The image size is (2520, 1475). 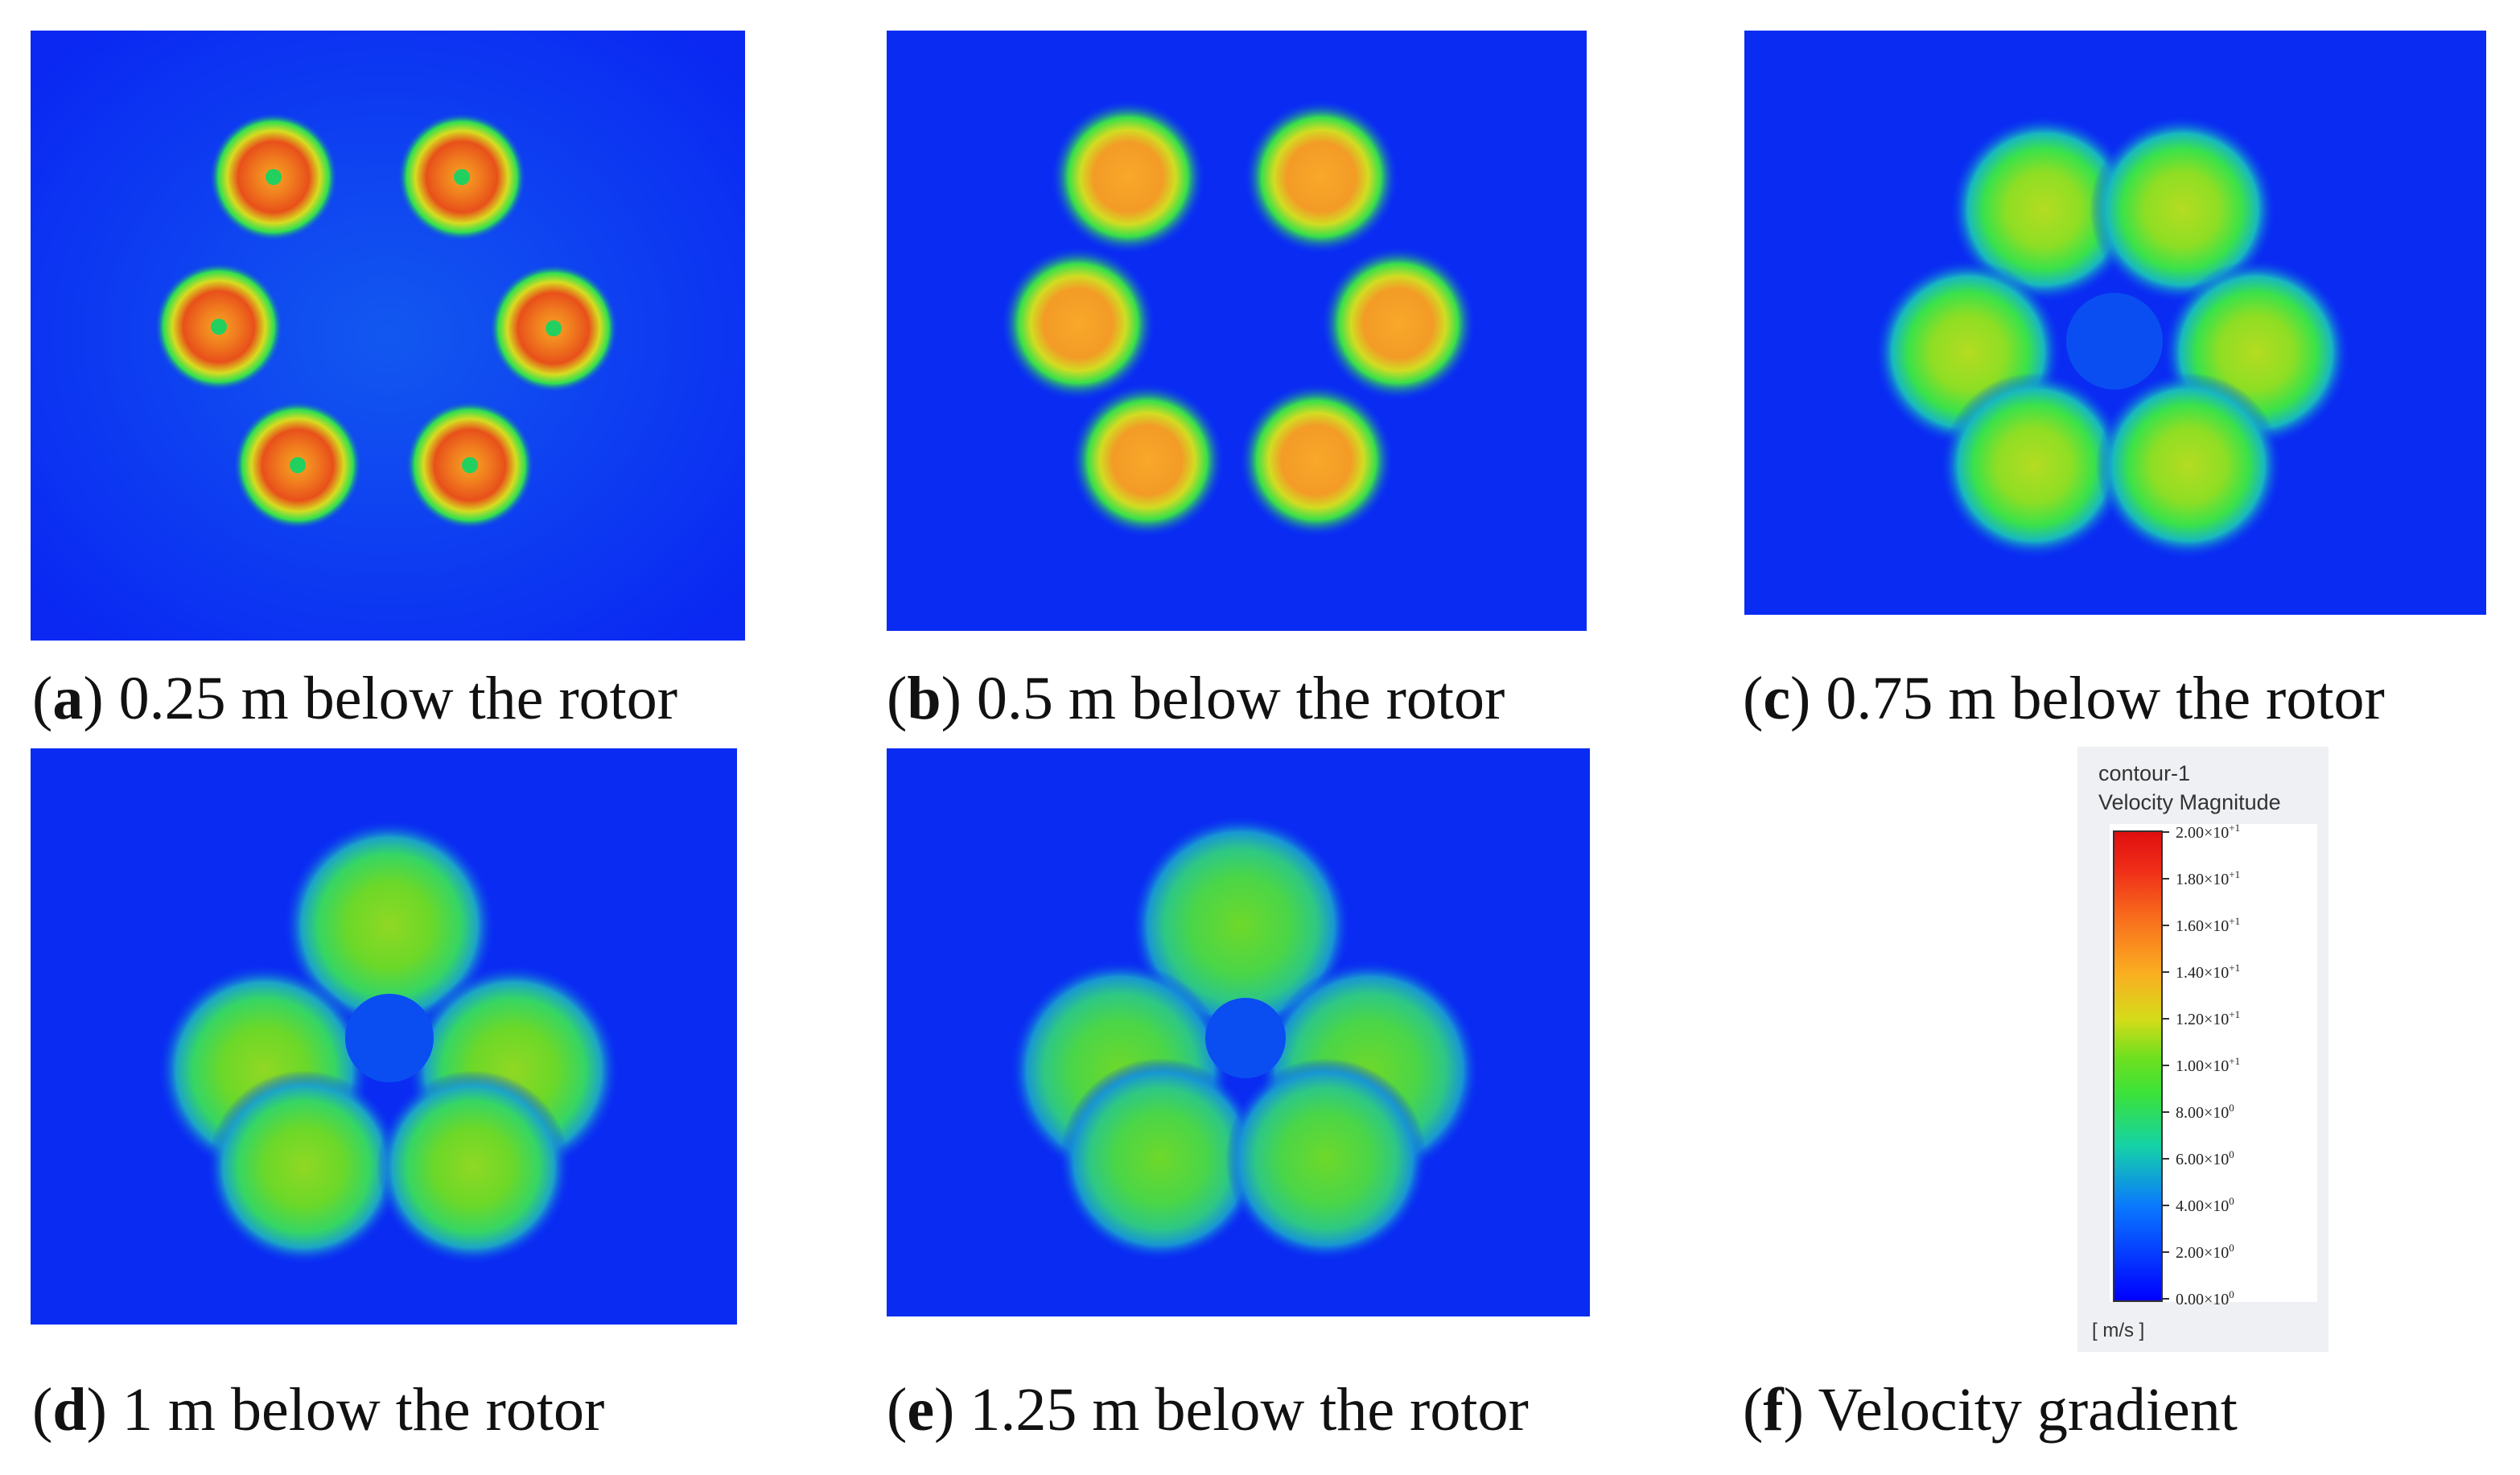 What do you see at coordinates (2208, 925) in the screenshot?
I see `colorbar-tick-label: 1.60×10+1` at bounding box center [2208, 925].